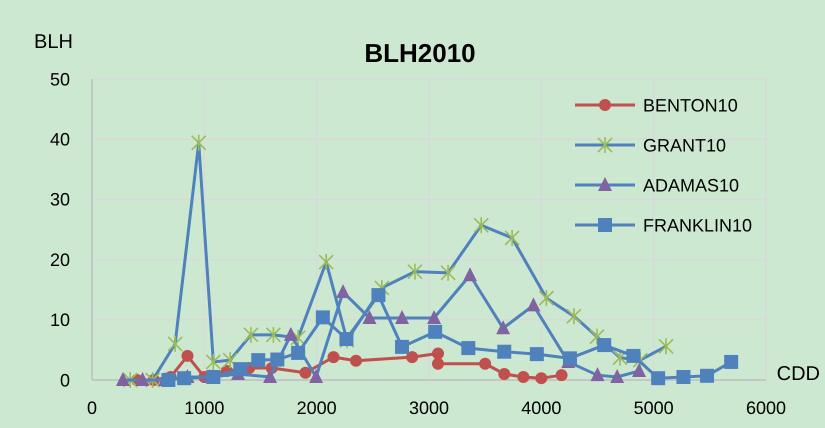 This screenshot has height=428, width=825. Describe the element at coordinates (204, 408) in the screenshot. I see `x-tick-label: 1000` at that location.